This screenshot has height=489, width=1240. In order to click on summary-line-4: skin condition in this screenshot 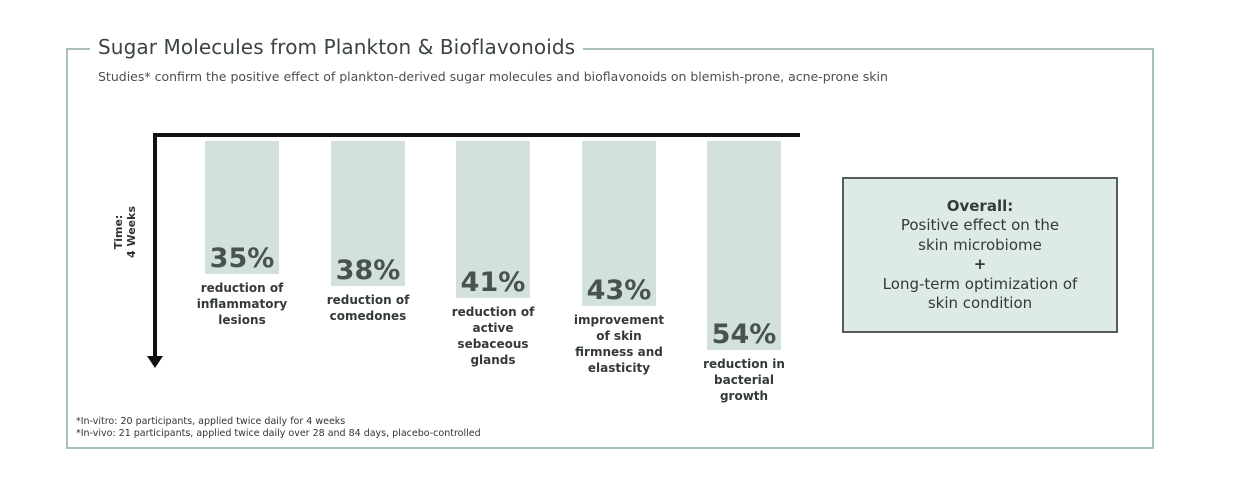, I will do `click(980, 303)`.